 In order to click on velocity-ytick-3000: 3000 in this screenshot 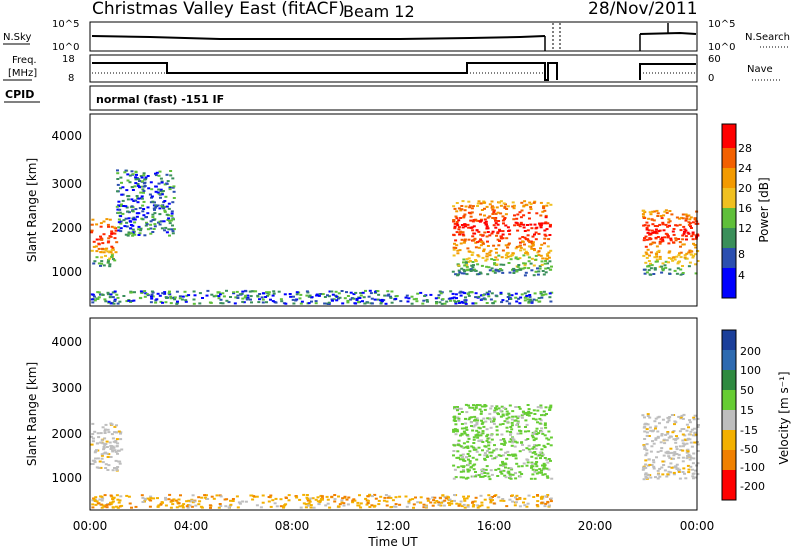, I will do `click(66, 388)`.